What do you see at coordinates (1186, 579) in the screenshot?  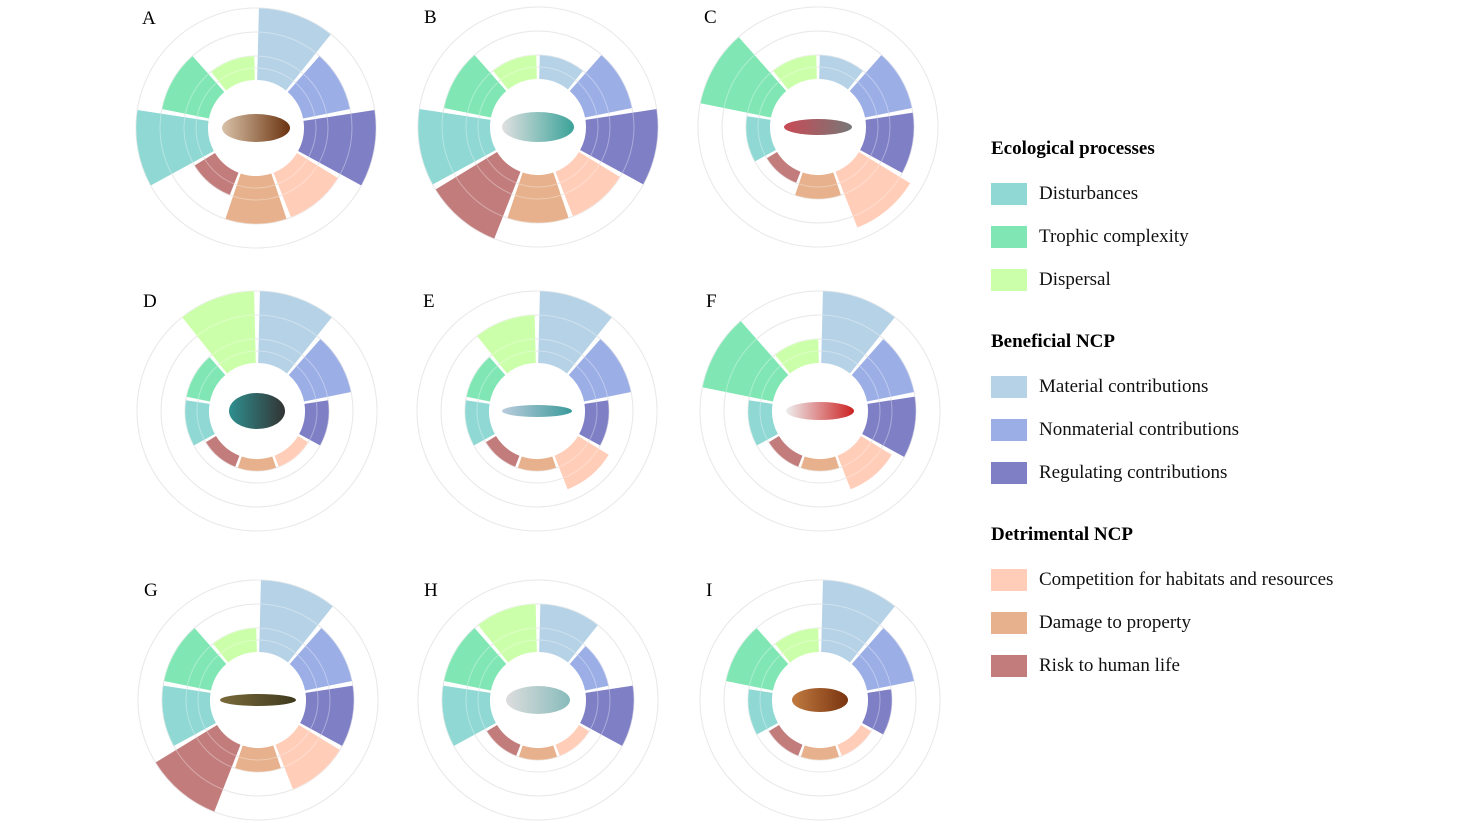 I see `legend-label: Competition for habitats and resources` at bounding box center [1186, 579].